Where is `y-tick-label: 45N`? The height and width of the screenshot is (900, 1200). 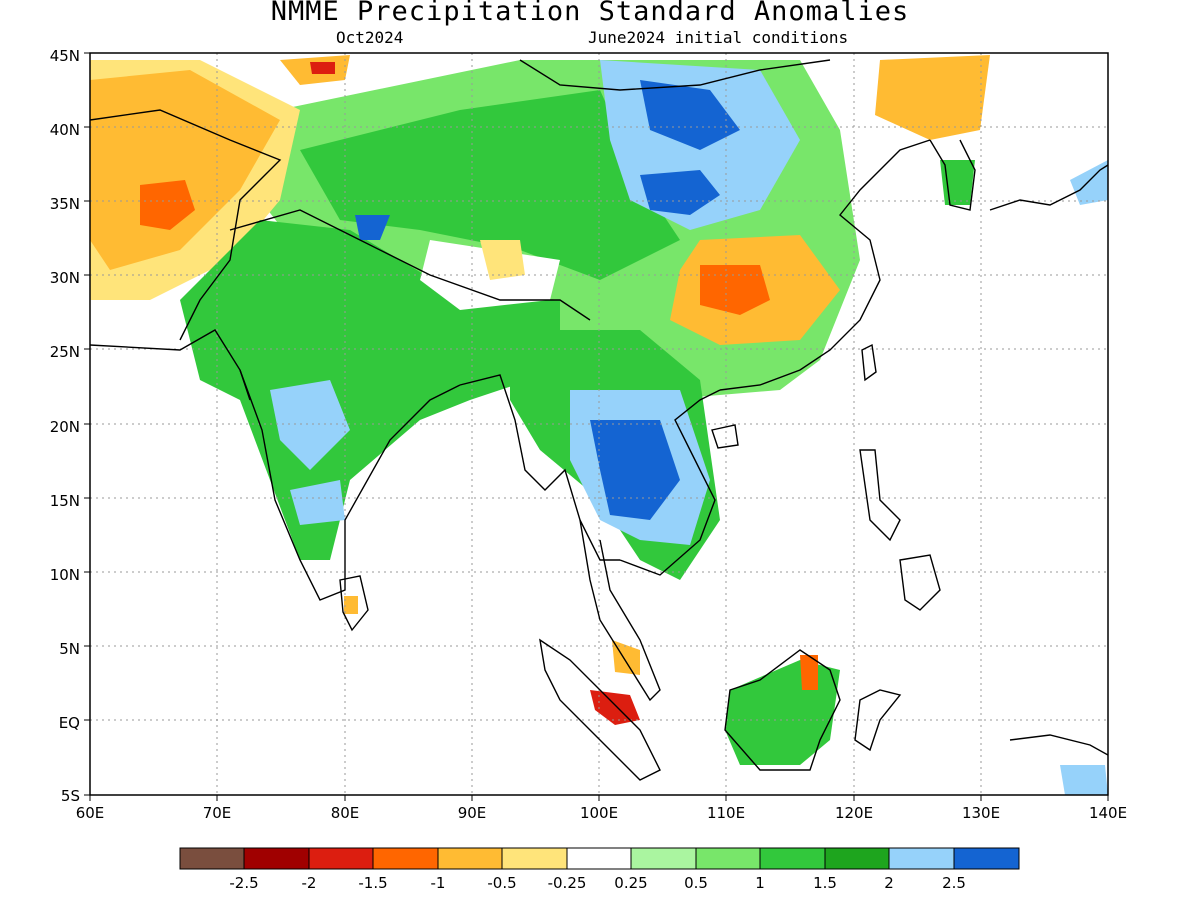 y-tick-label: 45N is located at coordinates (65, 56).